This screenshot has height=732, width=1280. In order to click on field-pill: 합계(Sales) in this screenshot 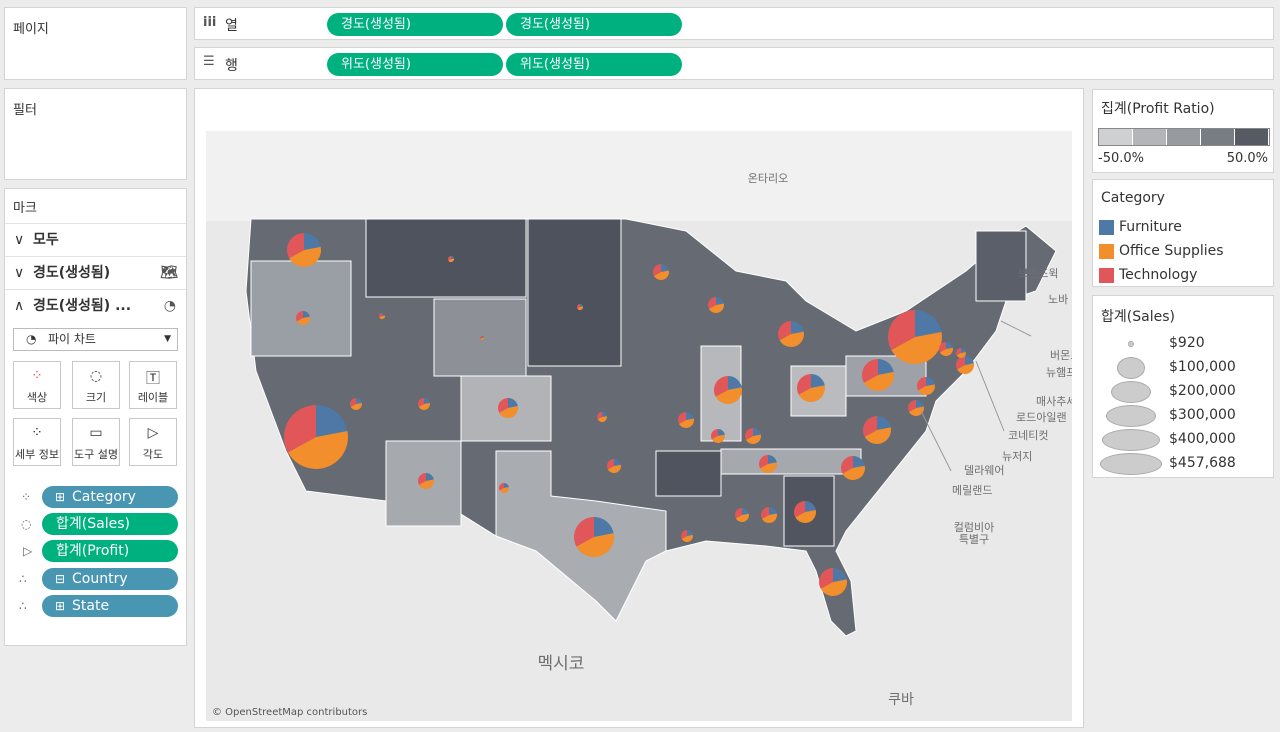, I will do `click(110, 524)`.